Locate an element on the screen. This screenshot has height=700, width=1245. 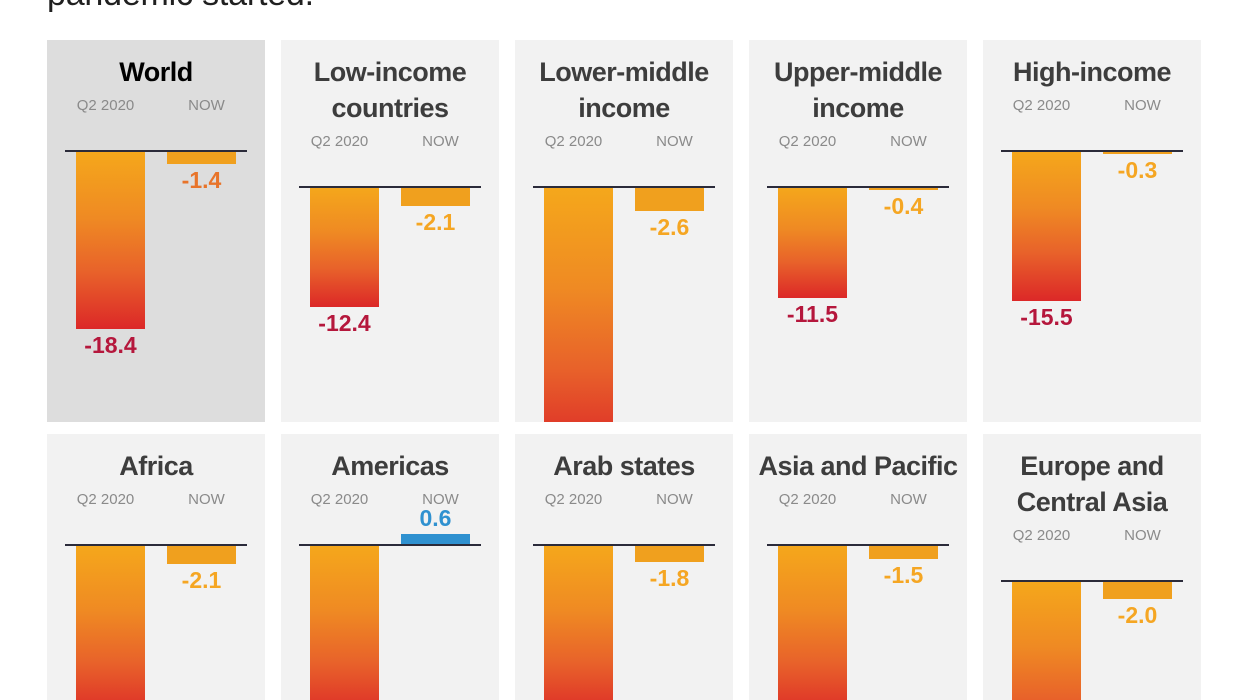
panel-title: Asia and Pacific is located at coordinates (858, 466).